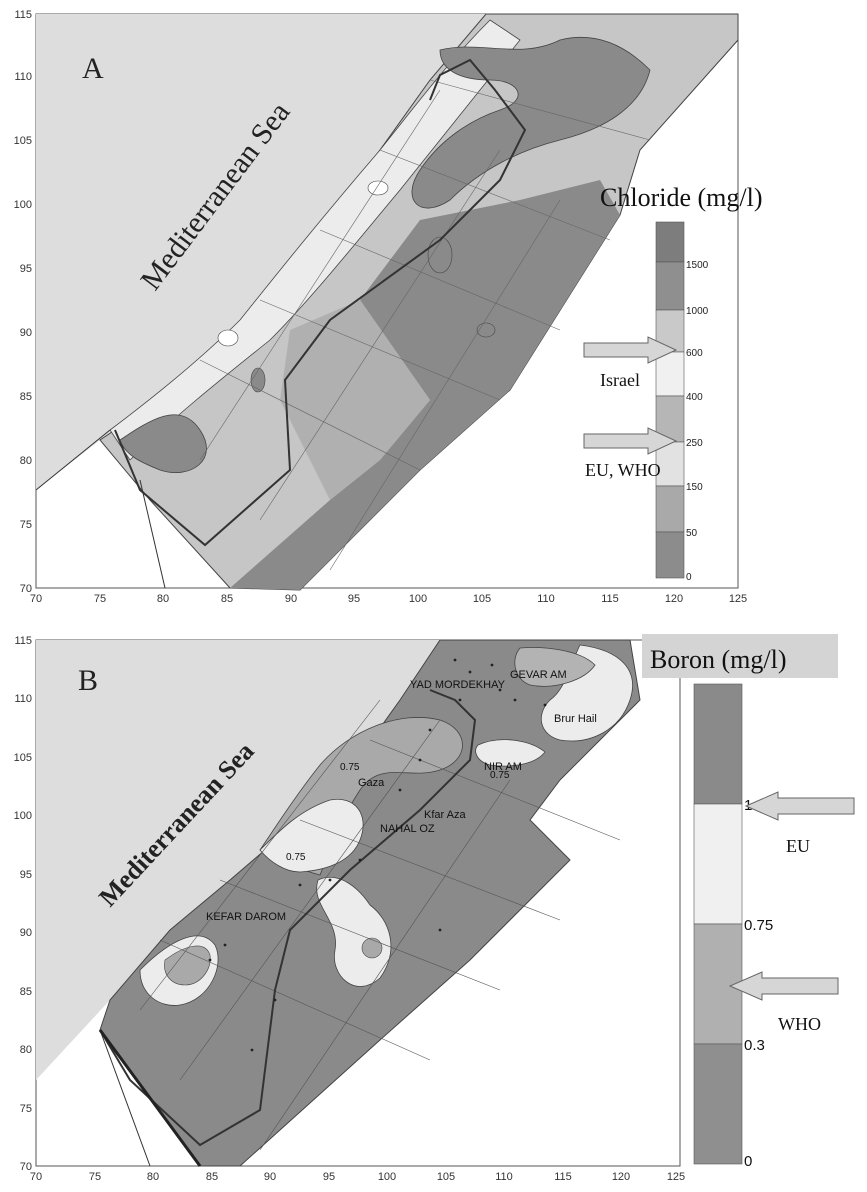 Image resolution: width=867 pixels, height=1192 pixels. I want to click on panel-a-south-lobe, so click(163, 443).